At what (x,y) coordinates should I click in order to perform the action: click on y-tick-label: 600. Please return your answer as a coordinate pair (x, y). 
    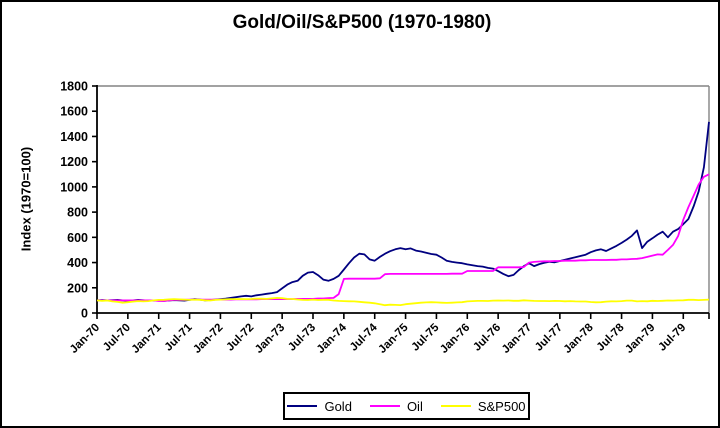
    Looking at the image, I should click on (77, 238).